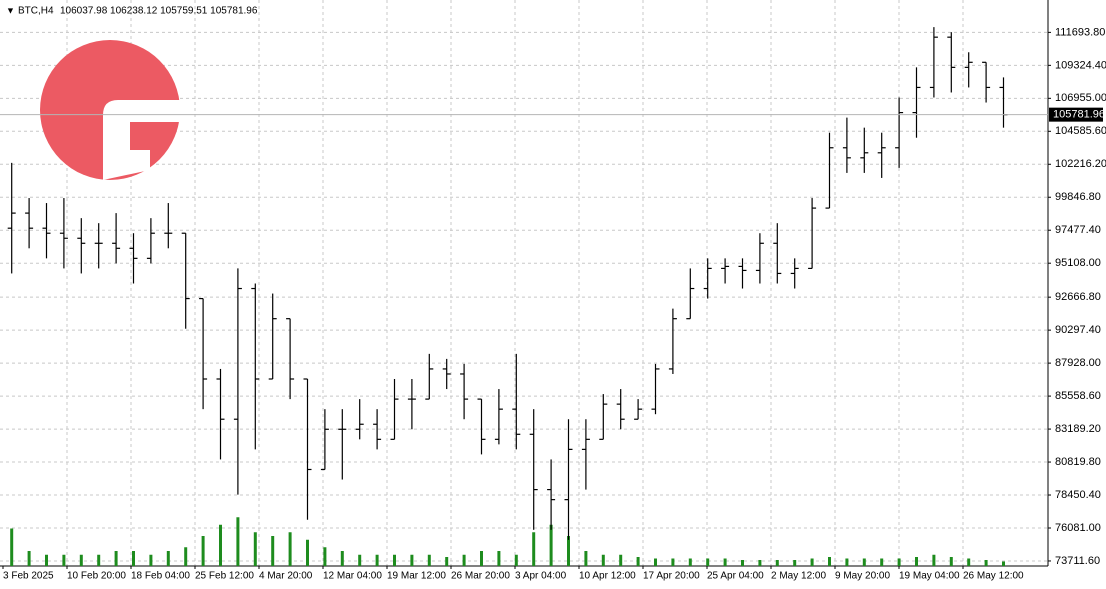  I want to click on y-tick-label: 92666.80, so click(1078, 297).